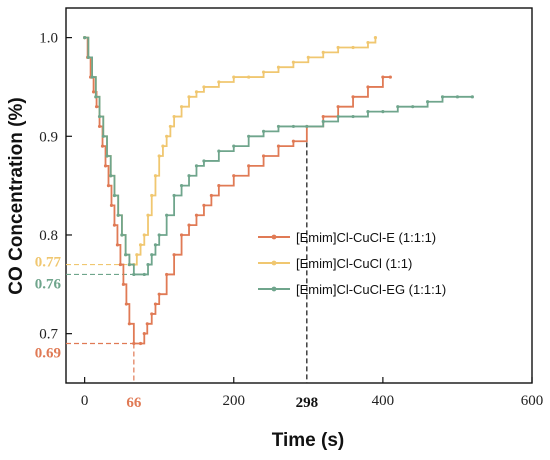  What do you see at coordinates (48, 335) in the screenshot?
I see `y-tick-label: 0.7` at bounding box center [48, 335].